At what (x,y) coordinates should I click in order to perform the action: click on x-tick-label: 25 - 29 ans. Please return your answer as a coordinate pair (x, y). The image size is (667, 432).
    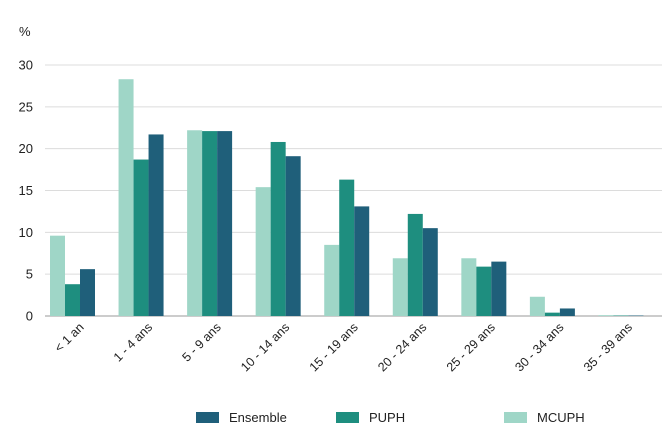
    Looking at the image, I should click on (471, 347).